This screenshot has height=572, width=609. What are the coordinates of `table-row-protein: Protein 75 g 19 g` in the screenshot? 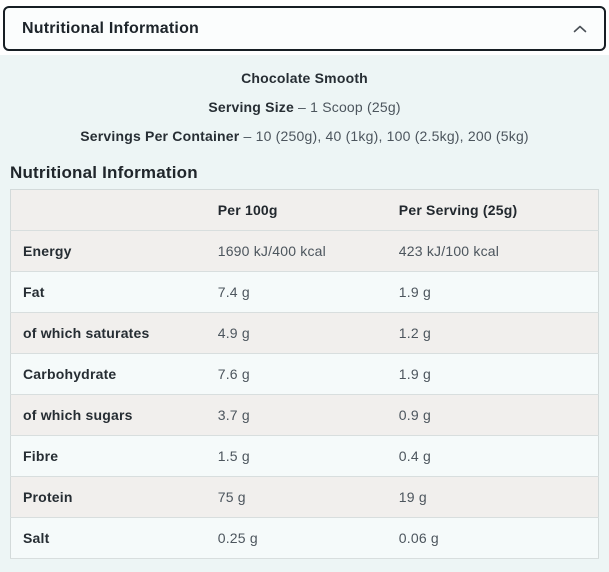 It's located at (304, 497).